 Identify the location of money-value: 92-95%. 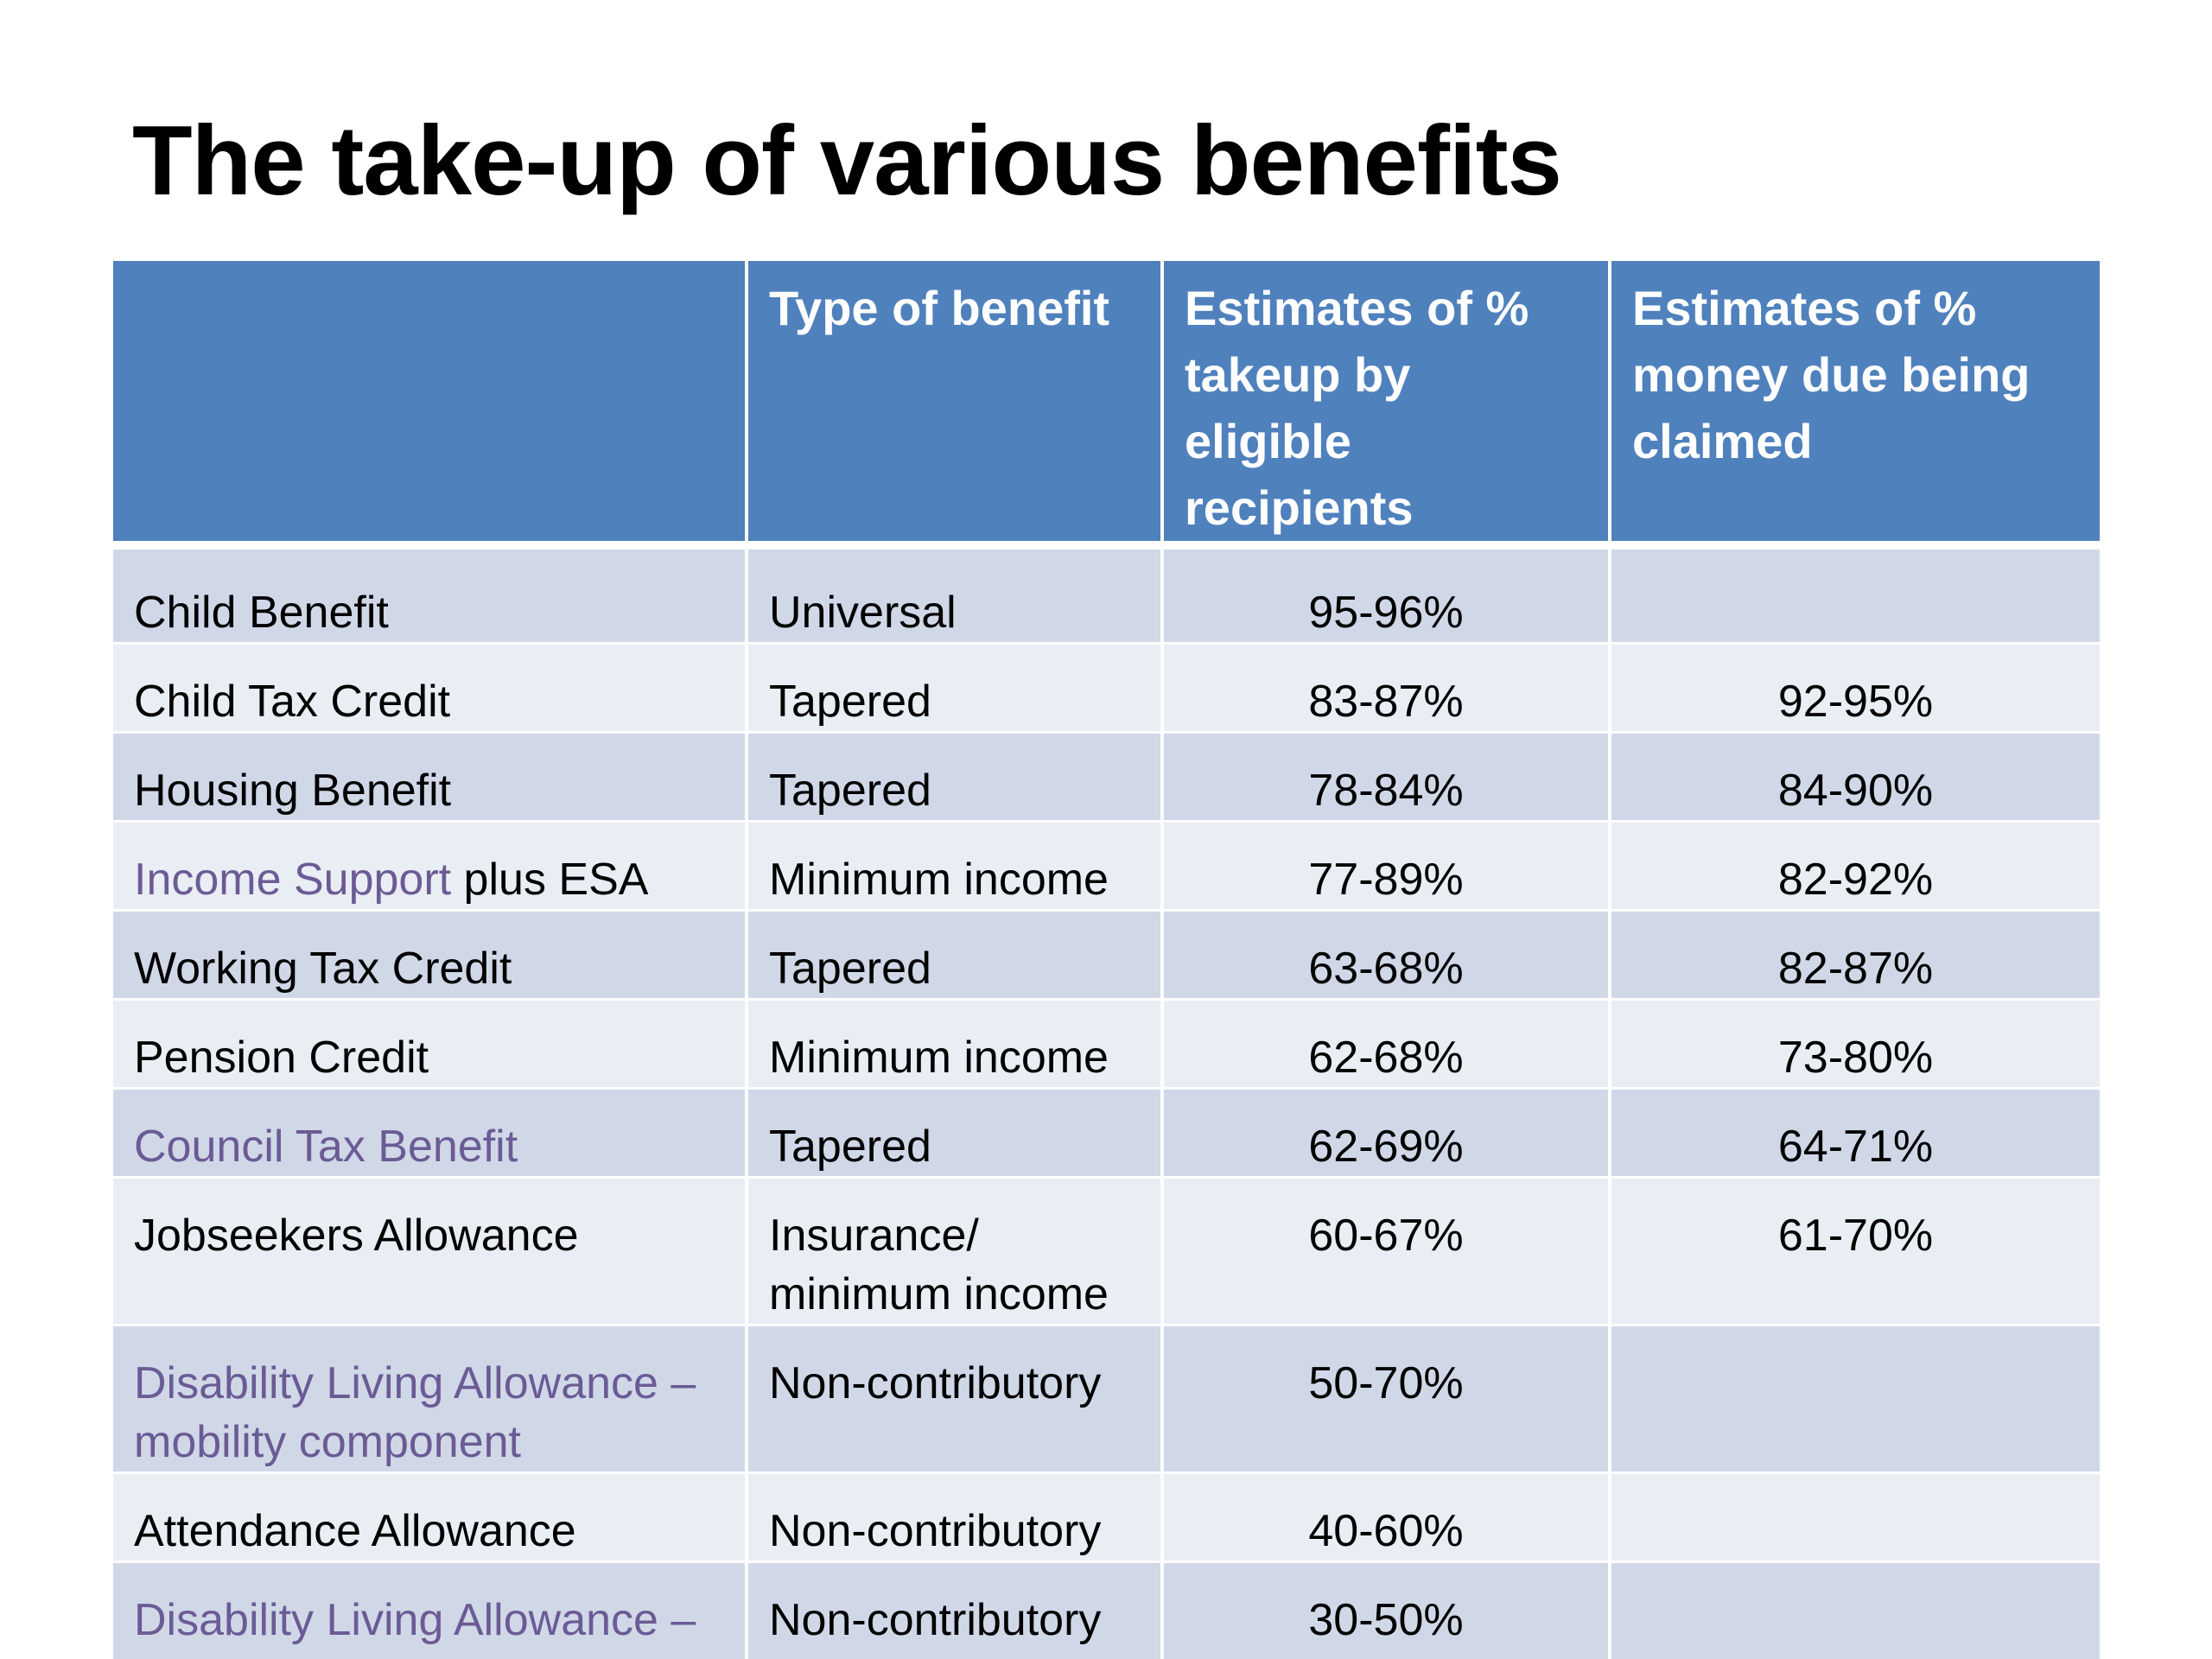
(1854, 688).